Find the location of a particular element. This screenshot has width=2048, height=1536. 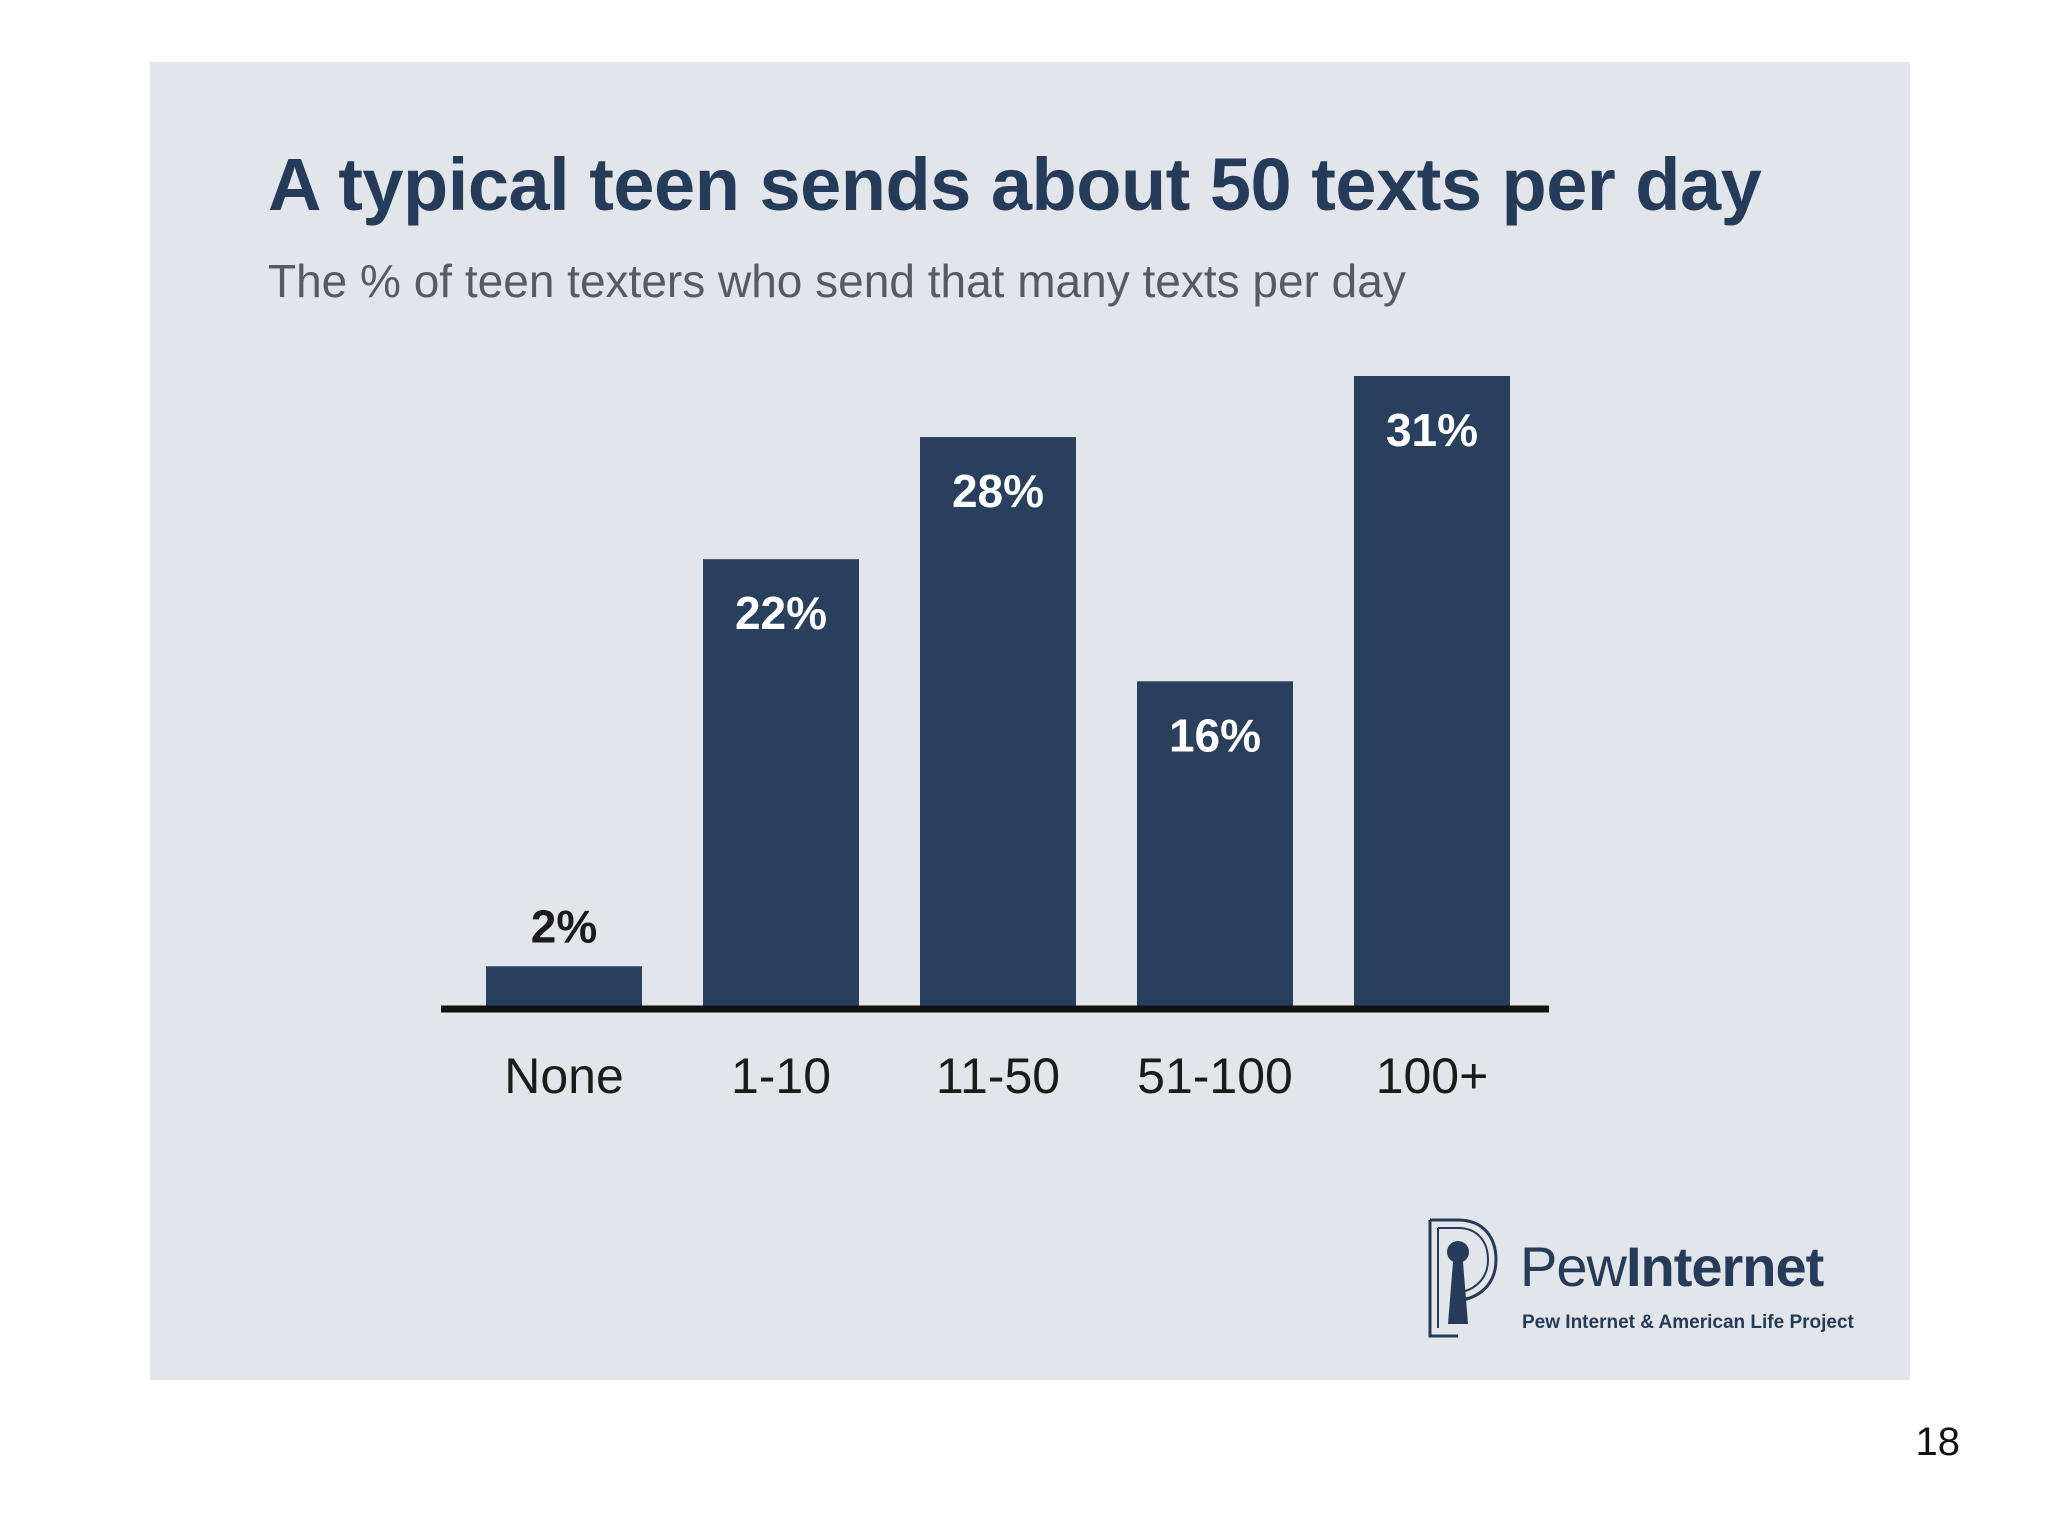

pew-keyhole-icon is located at coordinates (1463, 1278).